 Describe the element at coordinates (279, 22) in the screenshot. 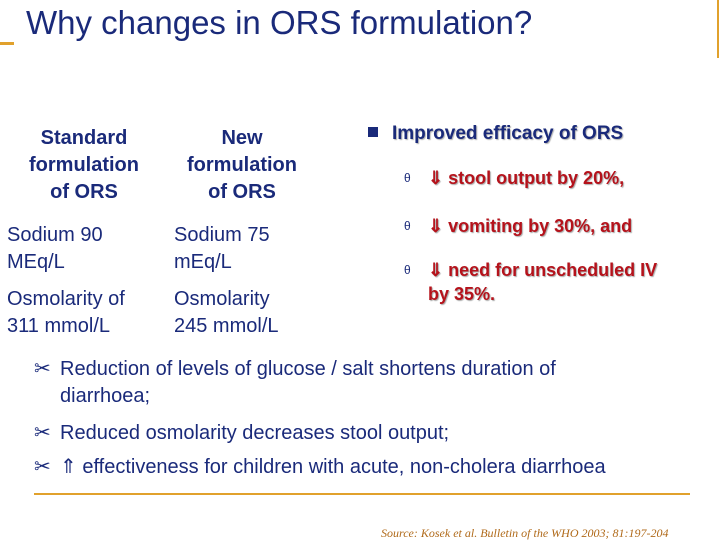

I see `slide-title: Why changes in ORS formulation?` at that location.